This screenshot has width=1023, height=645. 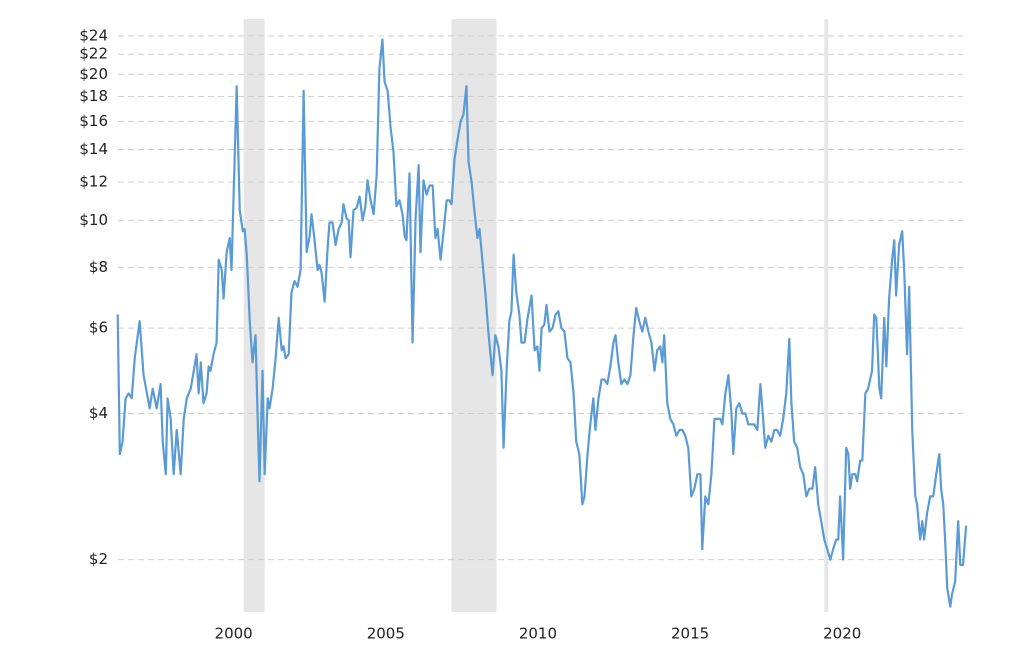 What do you see at coordinates (93, 181) in the screenshot?
I see `y-tick-label: $12` at bounding box center [93, 181].